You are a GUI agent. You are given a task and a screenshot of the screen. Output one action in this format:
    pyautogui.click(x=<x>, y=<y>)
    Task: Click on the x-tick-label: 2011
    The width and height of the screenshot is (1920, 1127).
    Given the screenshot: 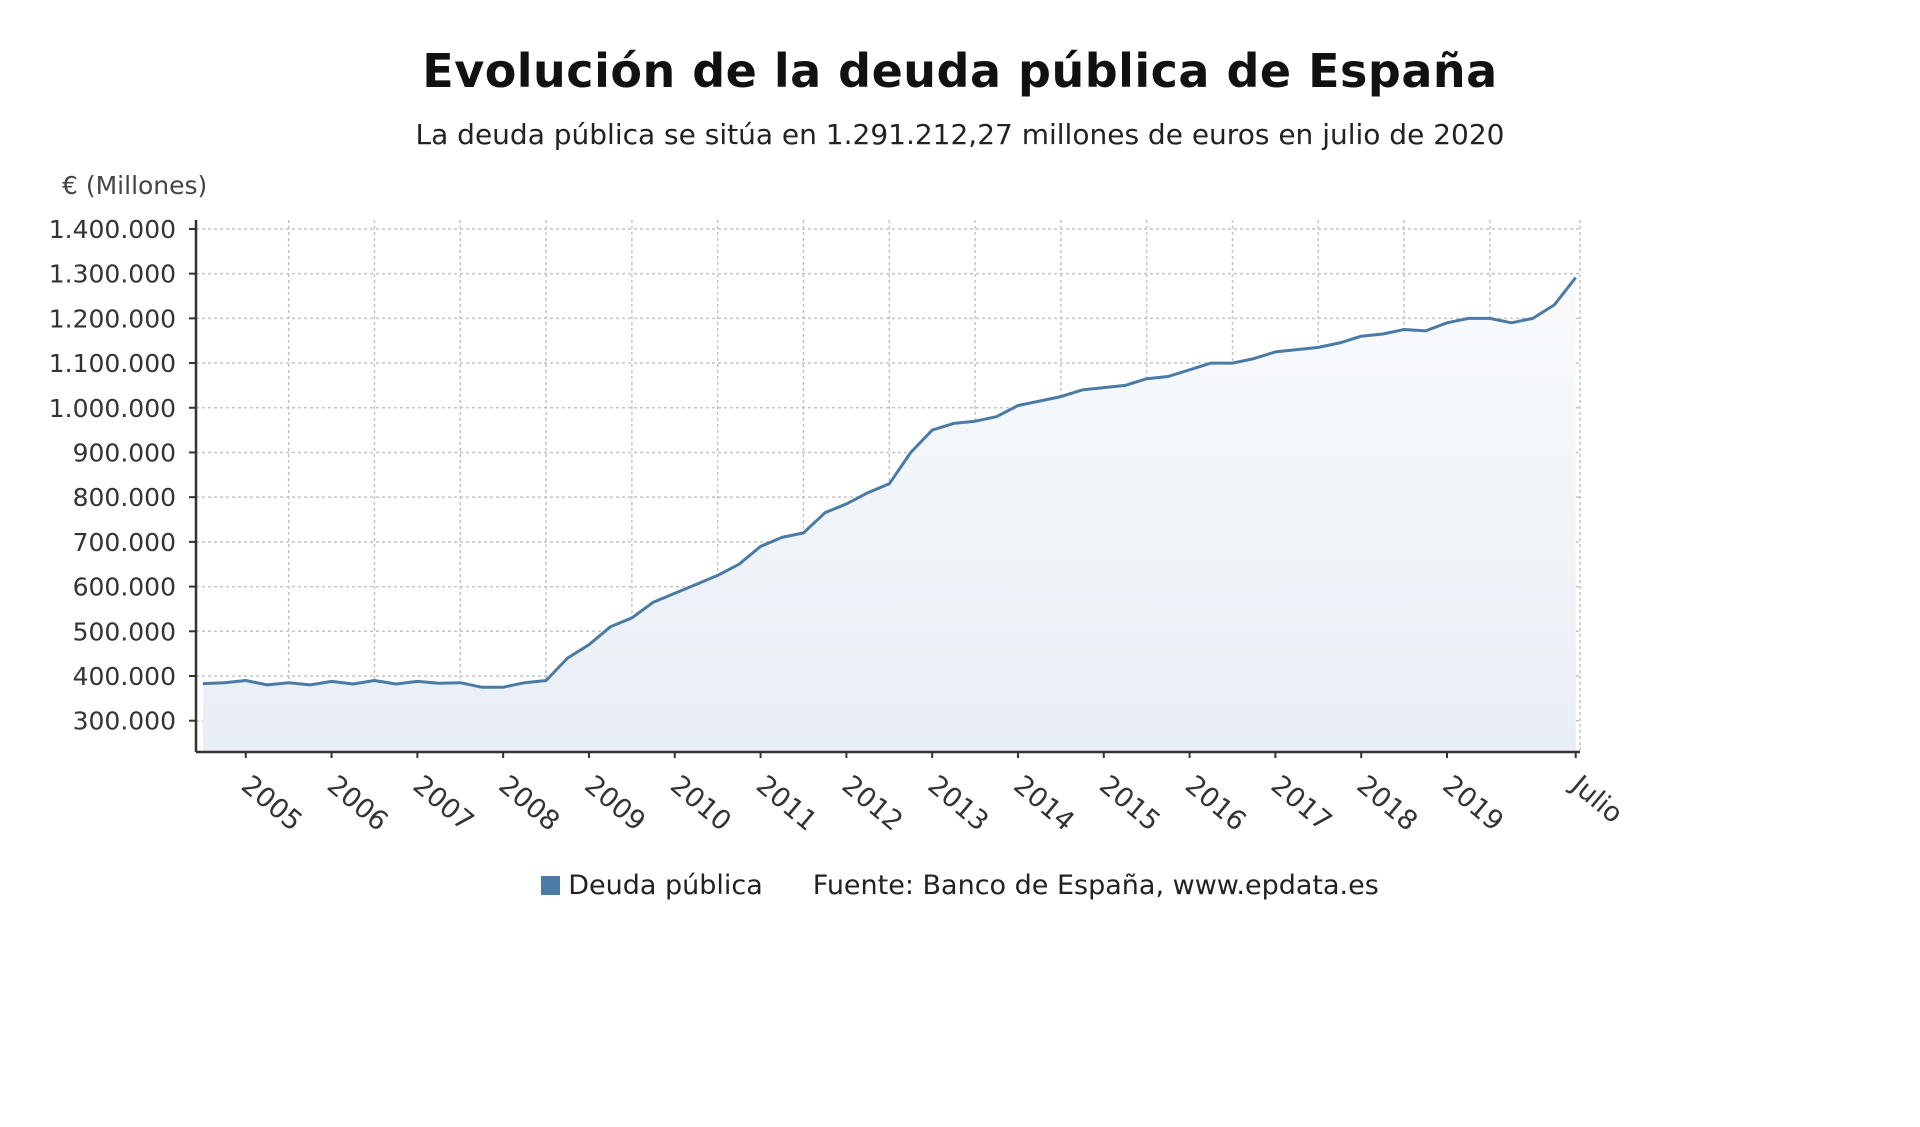 What is the action you would take?
    pyautogui.click(x=786, y=804)
    